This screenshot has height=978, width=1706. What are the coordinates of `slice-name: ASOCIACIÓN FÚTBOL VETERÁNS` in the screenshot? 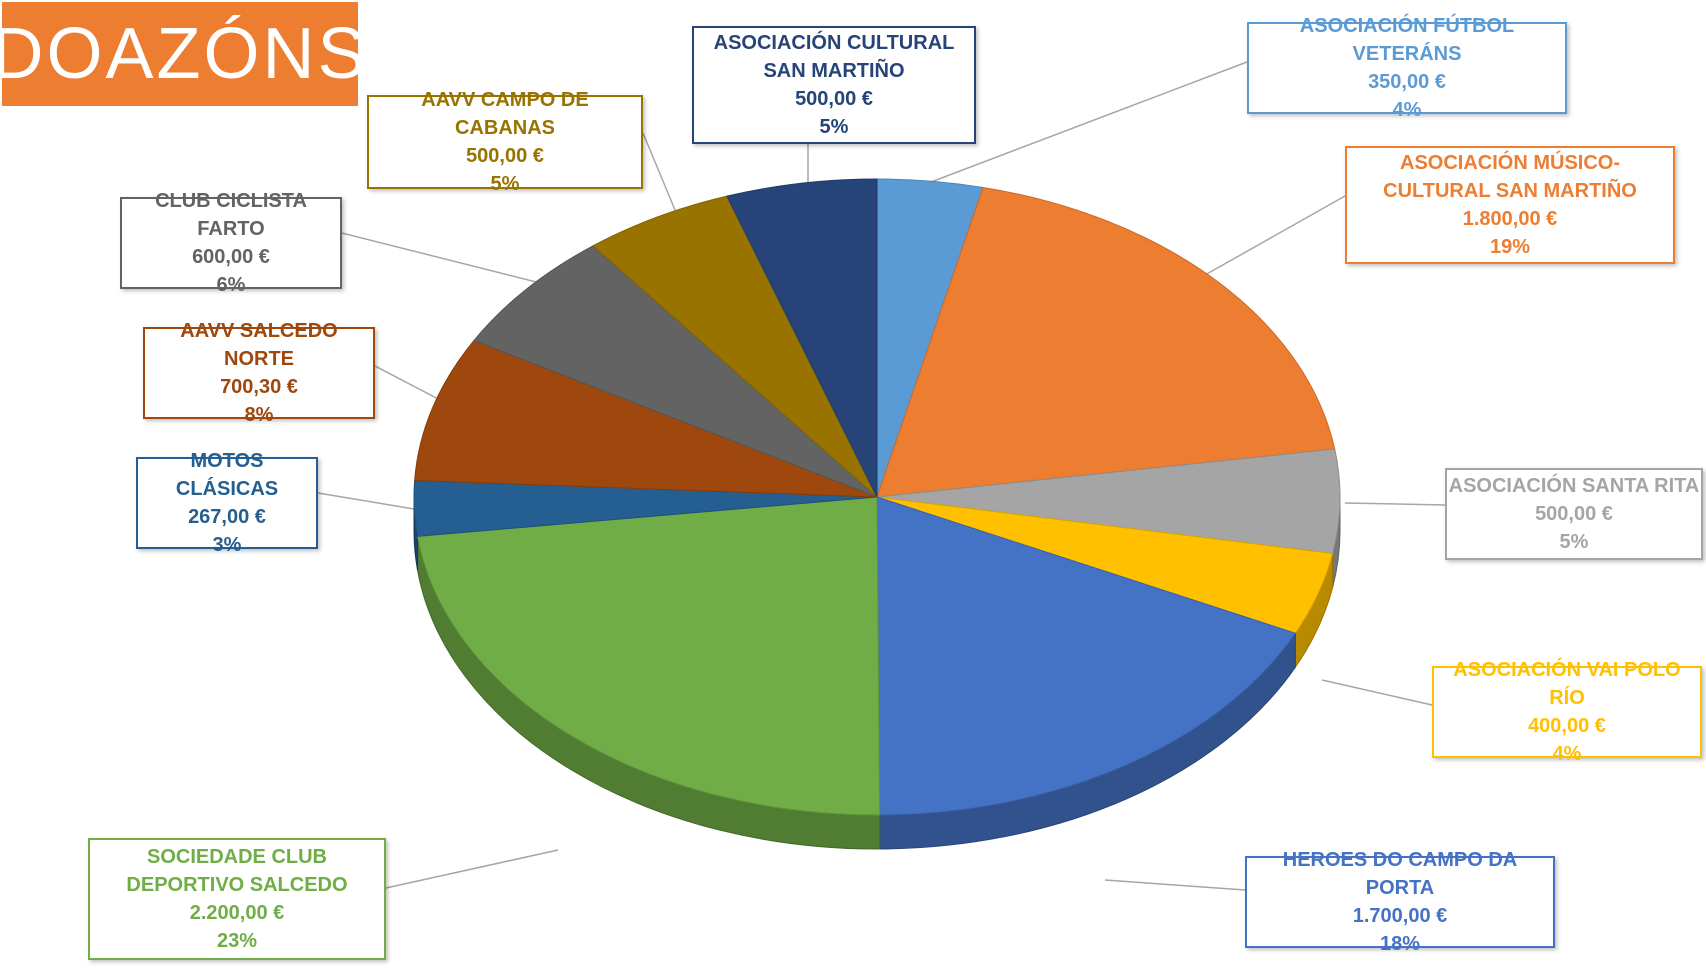 It's located at (1407, 40).